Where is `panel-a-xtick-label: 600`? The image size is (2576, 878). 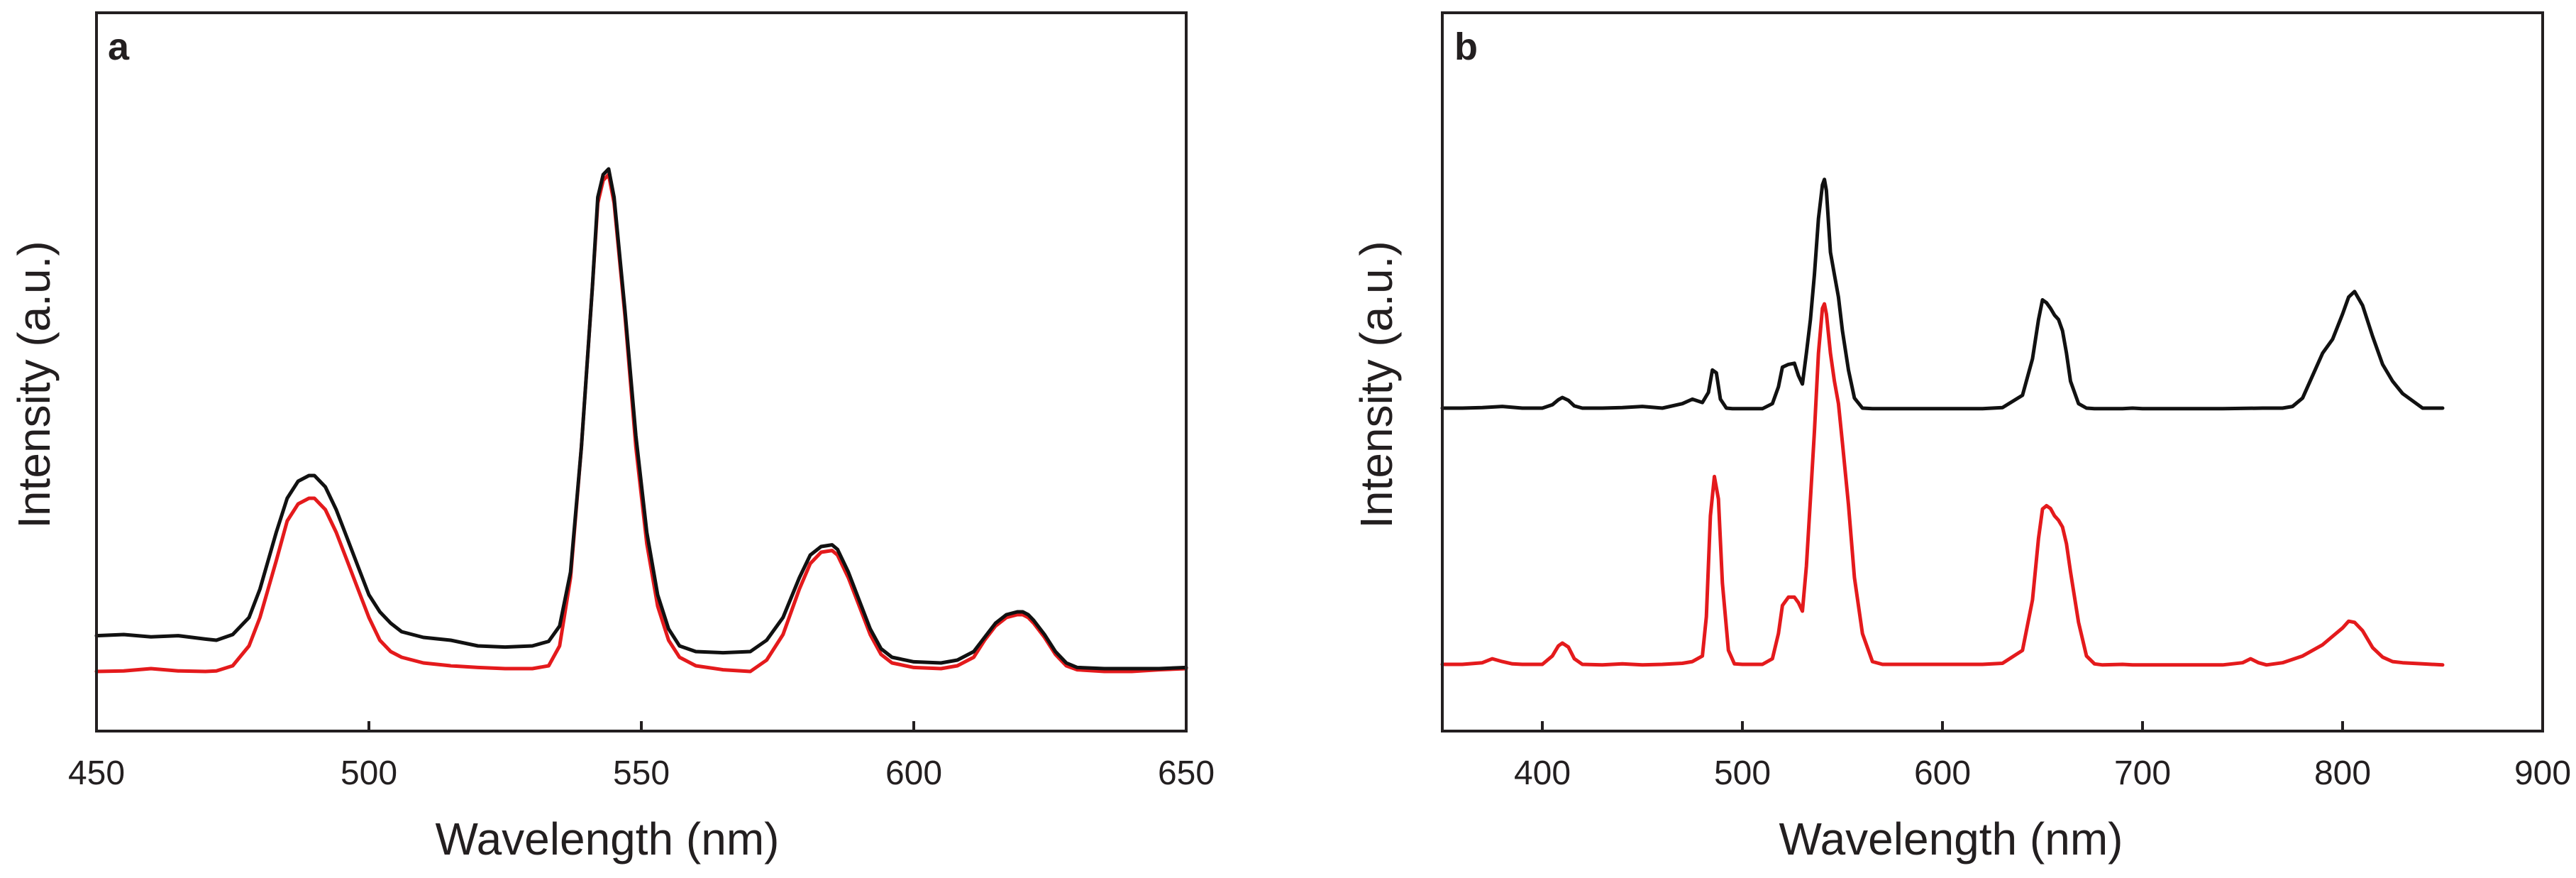 panel-a-xtick-label: 600 is located at coordinates (913, 773).